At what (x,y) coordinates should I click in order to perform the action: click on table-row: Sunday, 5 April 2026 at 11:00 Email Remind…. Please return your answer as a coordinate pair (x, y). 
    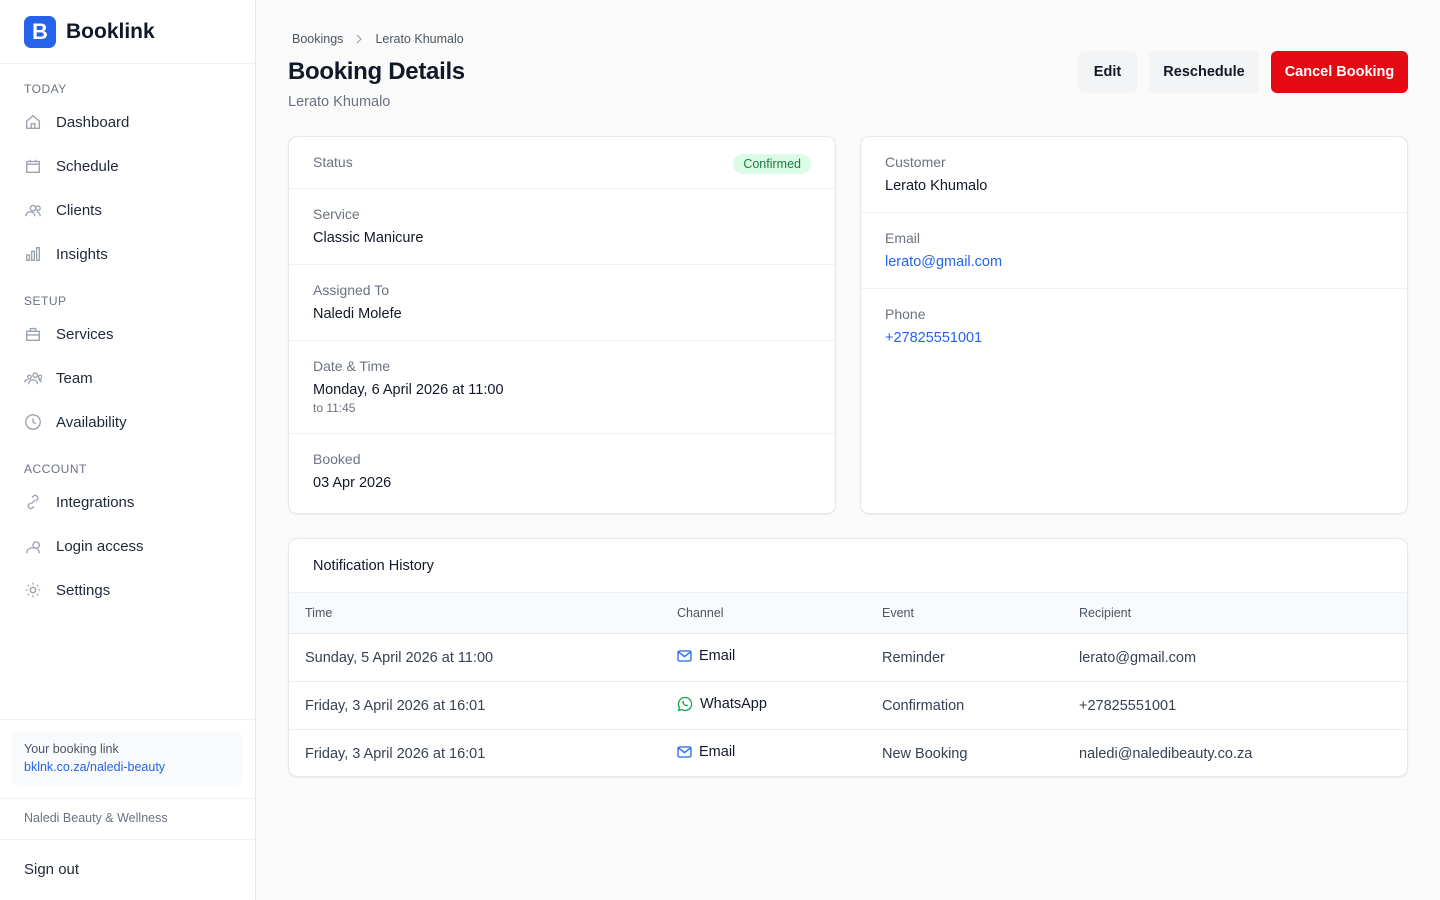
    Looking at the image, I should click on (848, 657).